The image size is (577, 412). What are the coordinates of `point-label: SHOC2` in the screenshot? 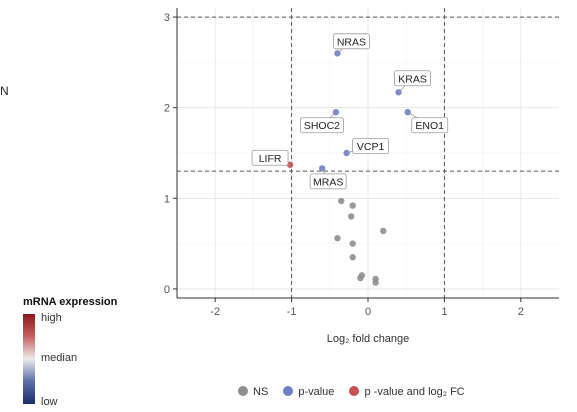 It's located at (322, 126).